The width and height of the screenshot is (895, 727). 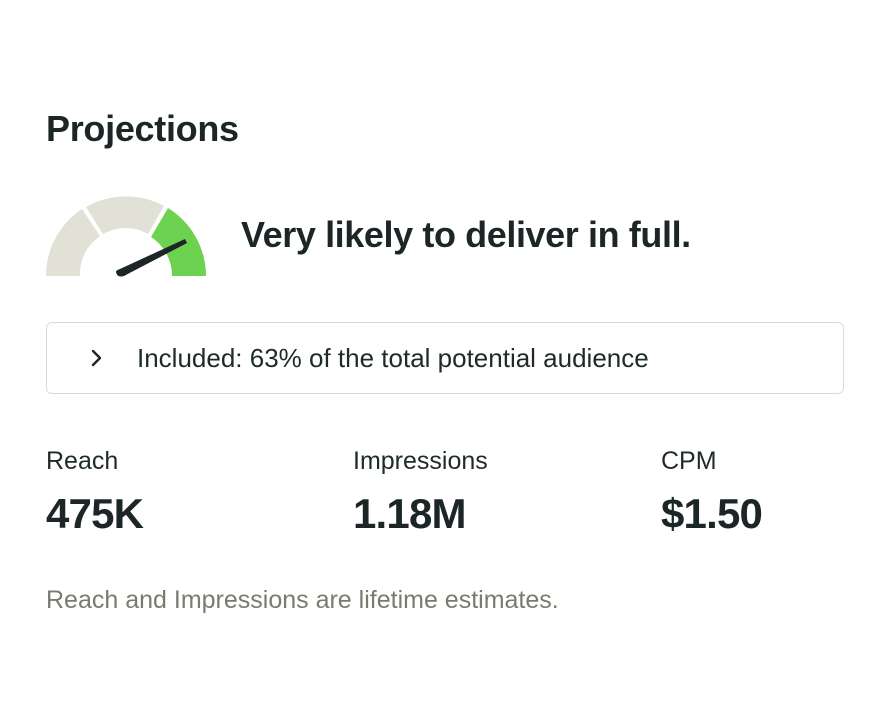 I want to click on page-title: Projections, so click(x=142, y=128).